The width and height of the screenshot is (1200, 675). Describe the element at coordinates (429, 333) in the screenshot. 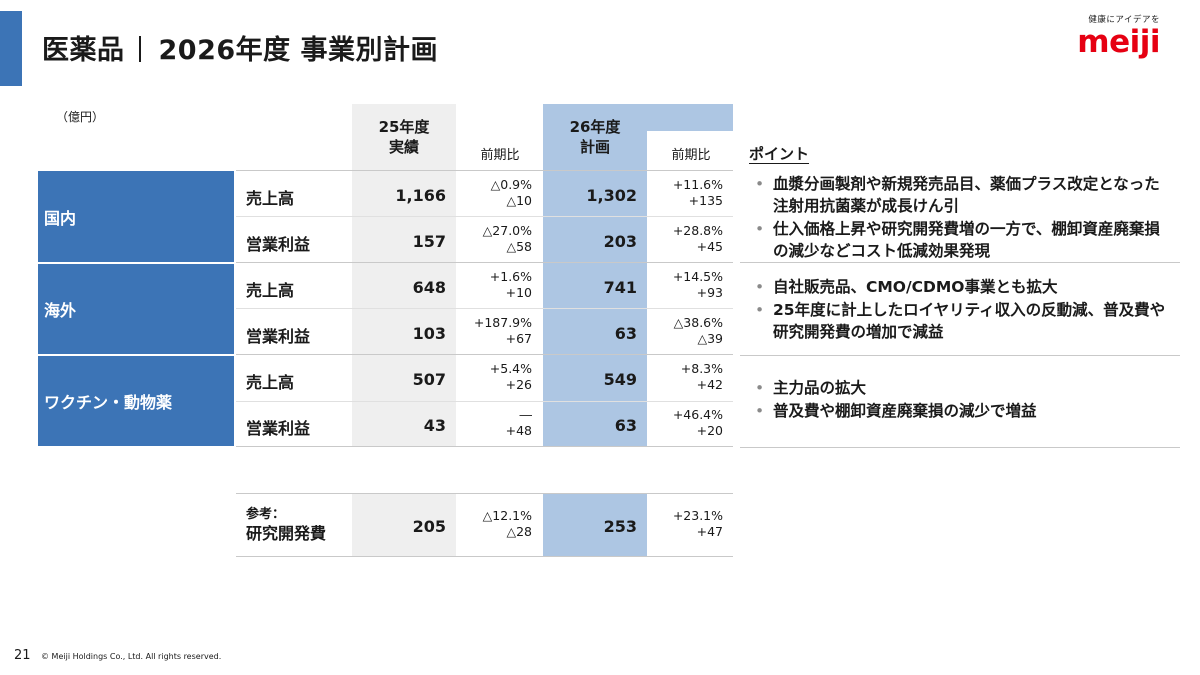

I see `fy25-value: 103` at that location.